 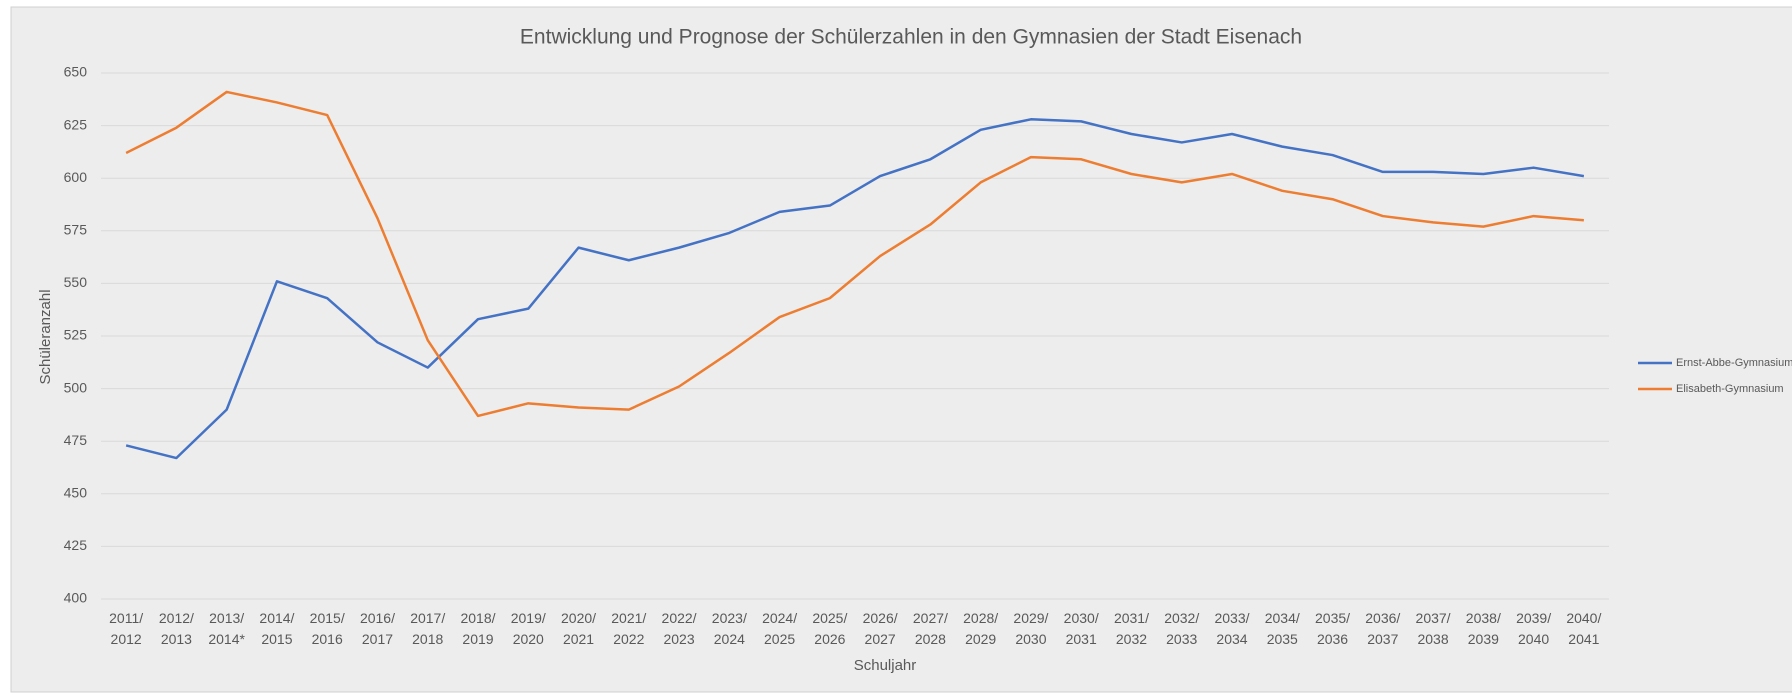 I want to click on x-tick-label: 2022/2023, so click(x=679, y=628).